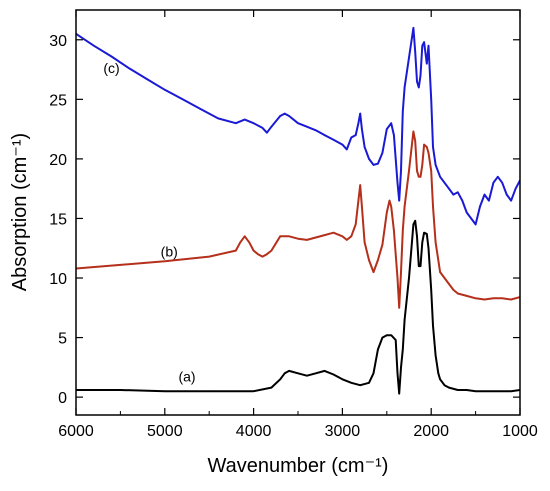 The image size is (550, 491). I want to click on series-annotation: (b), so click(169, 252).